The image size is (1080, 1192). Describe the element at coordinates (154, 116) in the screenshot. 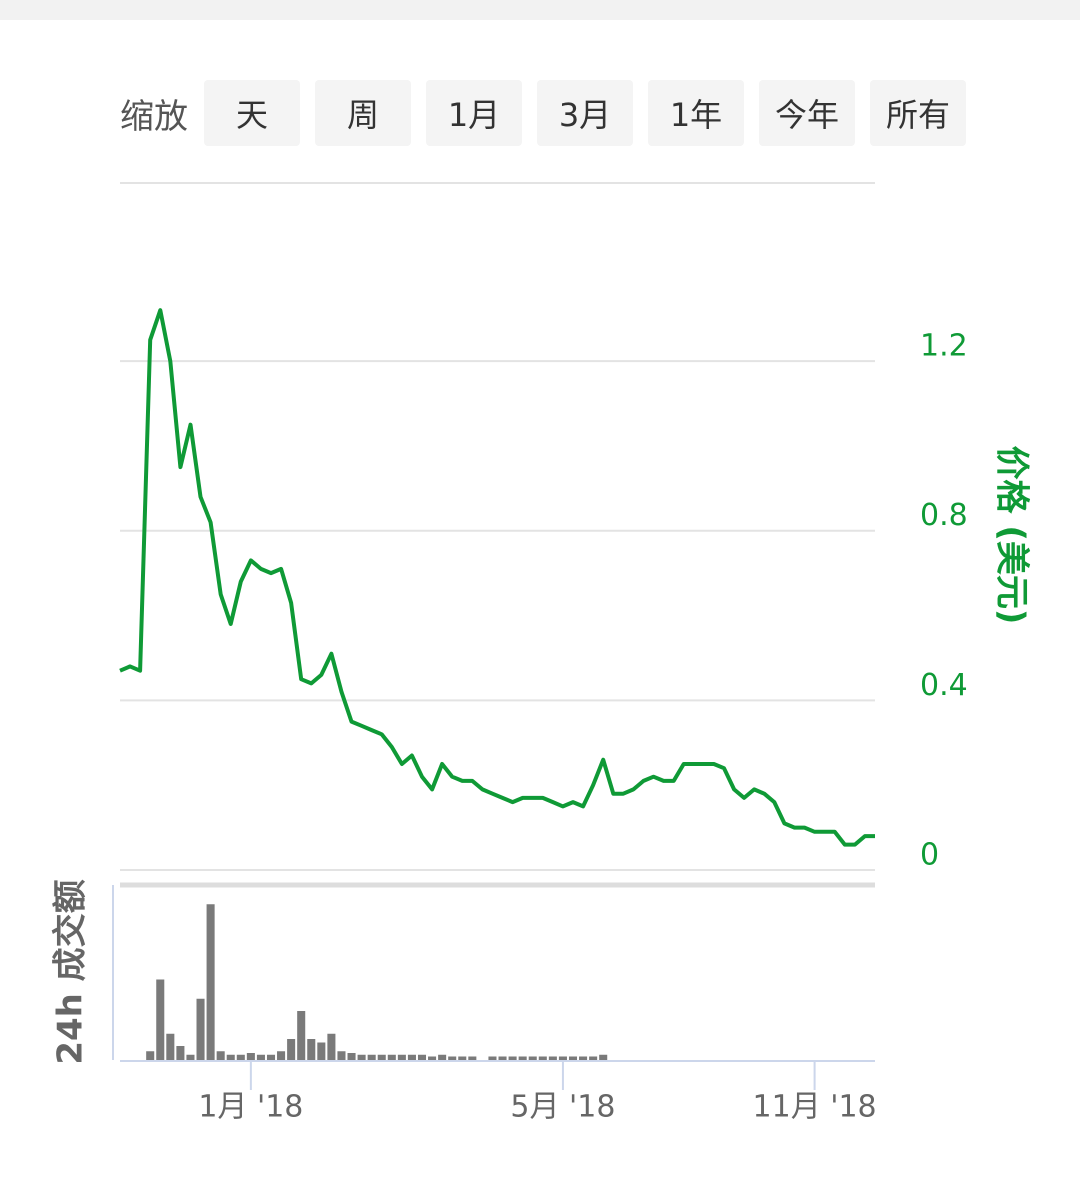

I see `zoom-label: 缩放` at that location.